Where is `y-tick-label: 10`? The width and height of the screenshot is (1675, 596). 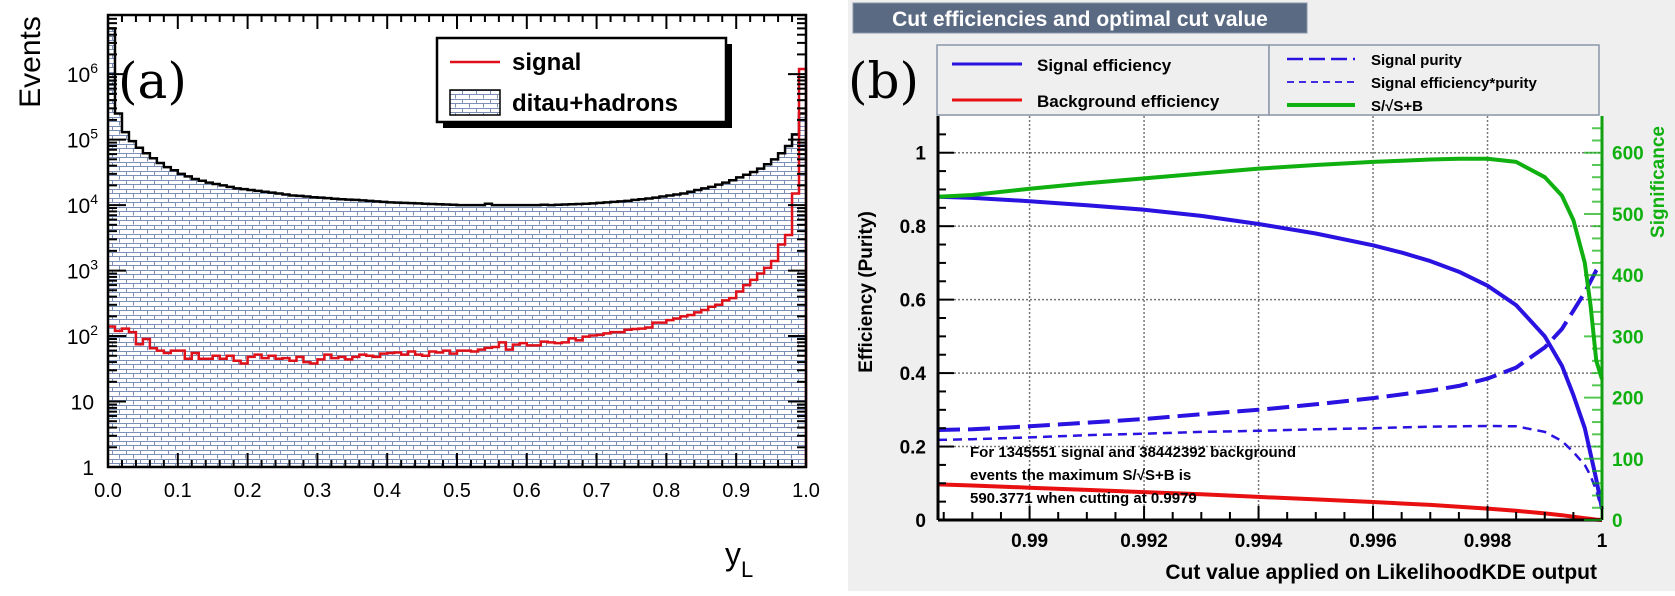
y-tick-label: 10 is located at coordinates (82, 403).